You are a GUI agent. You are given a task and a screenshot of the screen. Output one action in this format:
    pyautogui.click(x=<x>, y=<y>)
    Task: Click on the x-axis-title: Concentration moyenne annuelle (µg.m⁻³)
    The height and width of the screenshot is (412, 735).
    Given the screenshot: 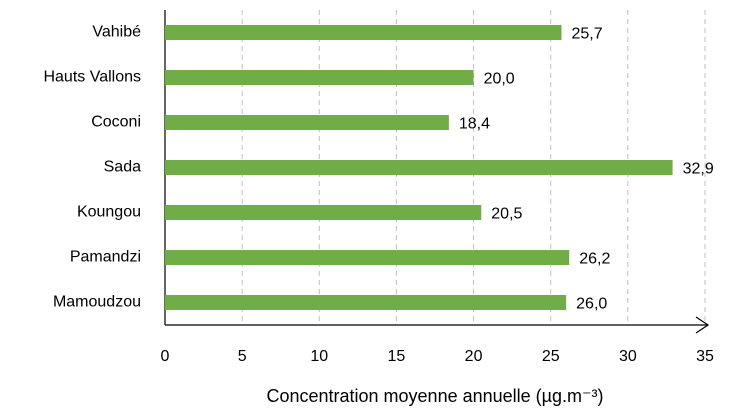 What is the action you would take?
    pyautogui.click(x=434, y=396)
    